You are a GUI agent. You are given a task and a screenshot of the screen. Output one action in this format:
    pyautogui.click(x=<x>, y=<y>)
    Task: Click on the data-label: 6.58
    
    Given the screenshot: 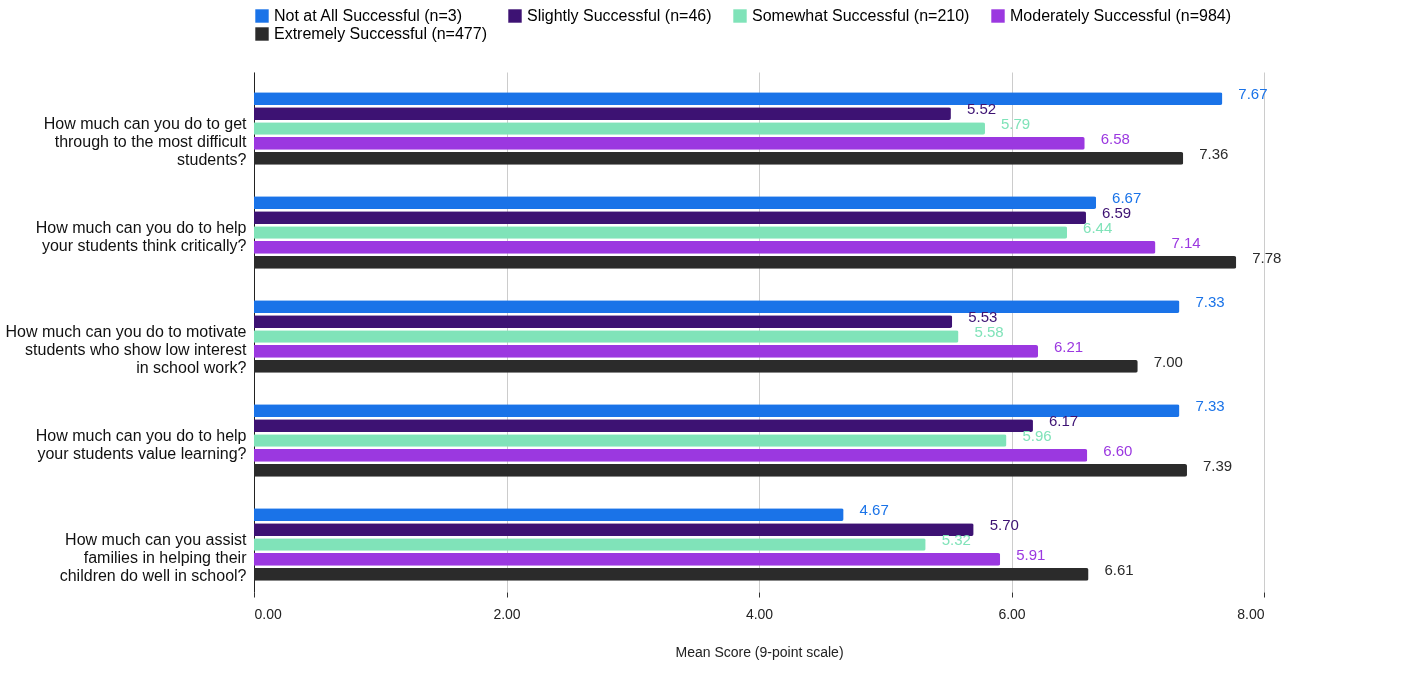 What is the action you would take?
    pyautogui.click(x=1115, y=138)
    